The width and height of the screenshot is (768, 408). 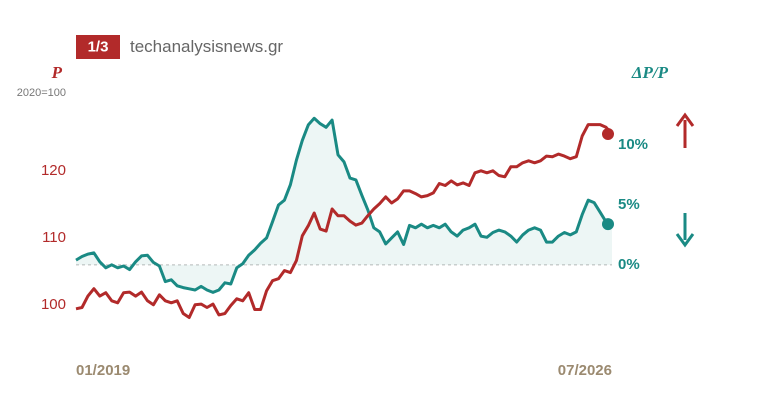 I want to click on badge-bg, so click(x=98, y=47).